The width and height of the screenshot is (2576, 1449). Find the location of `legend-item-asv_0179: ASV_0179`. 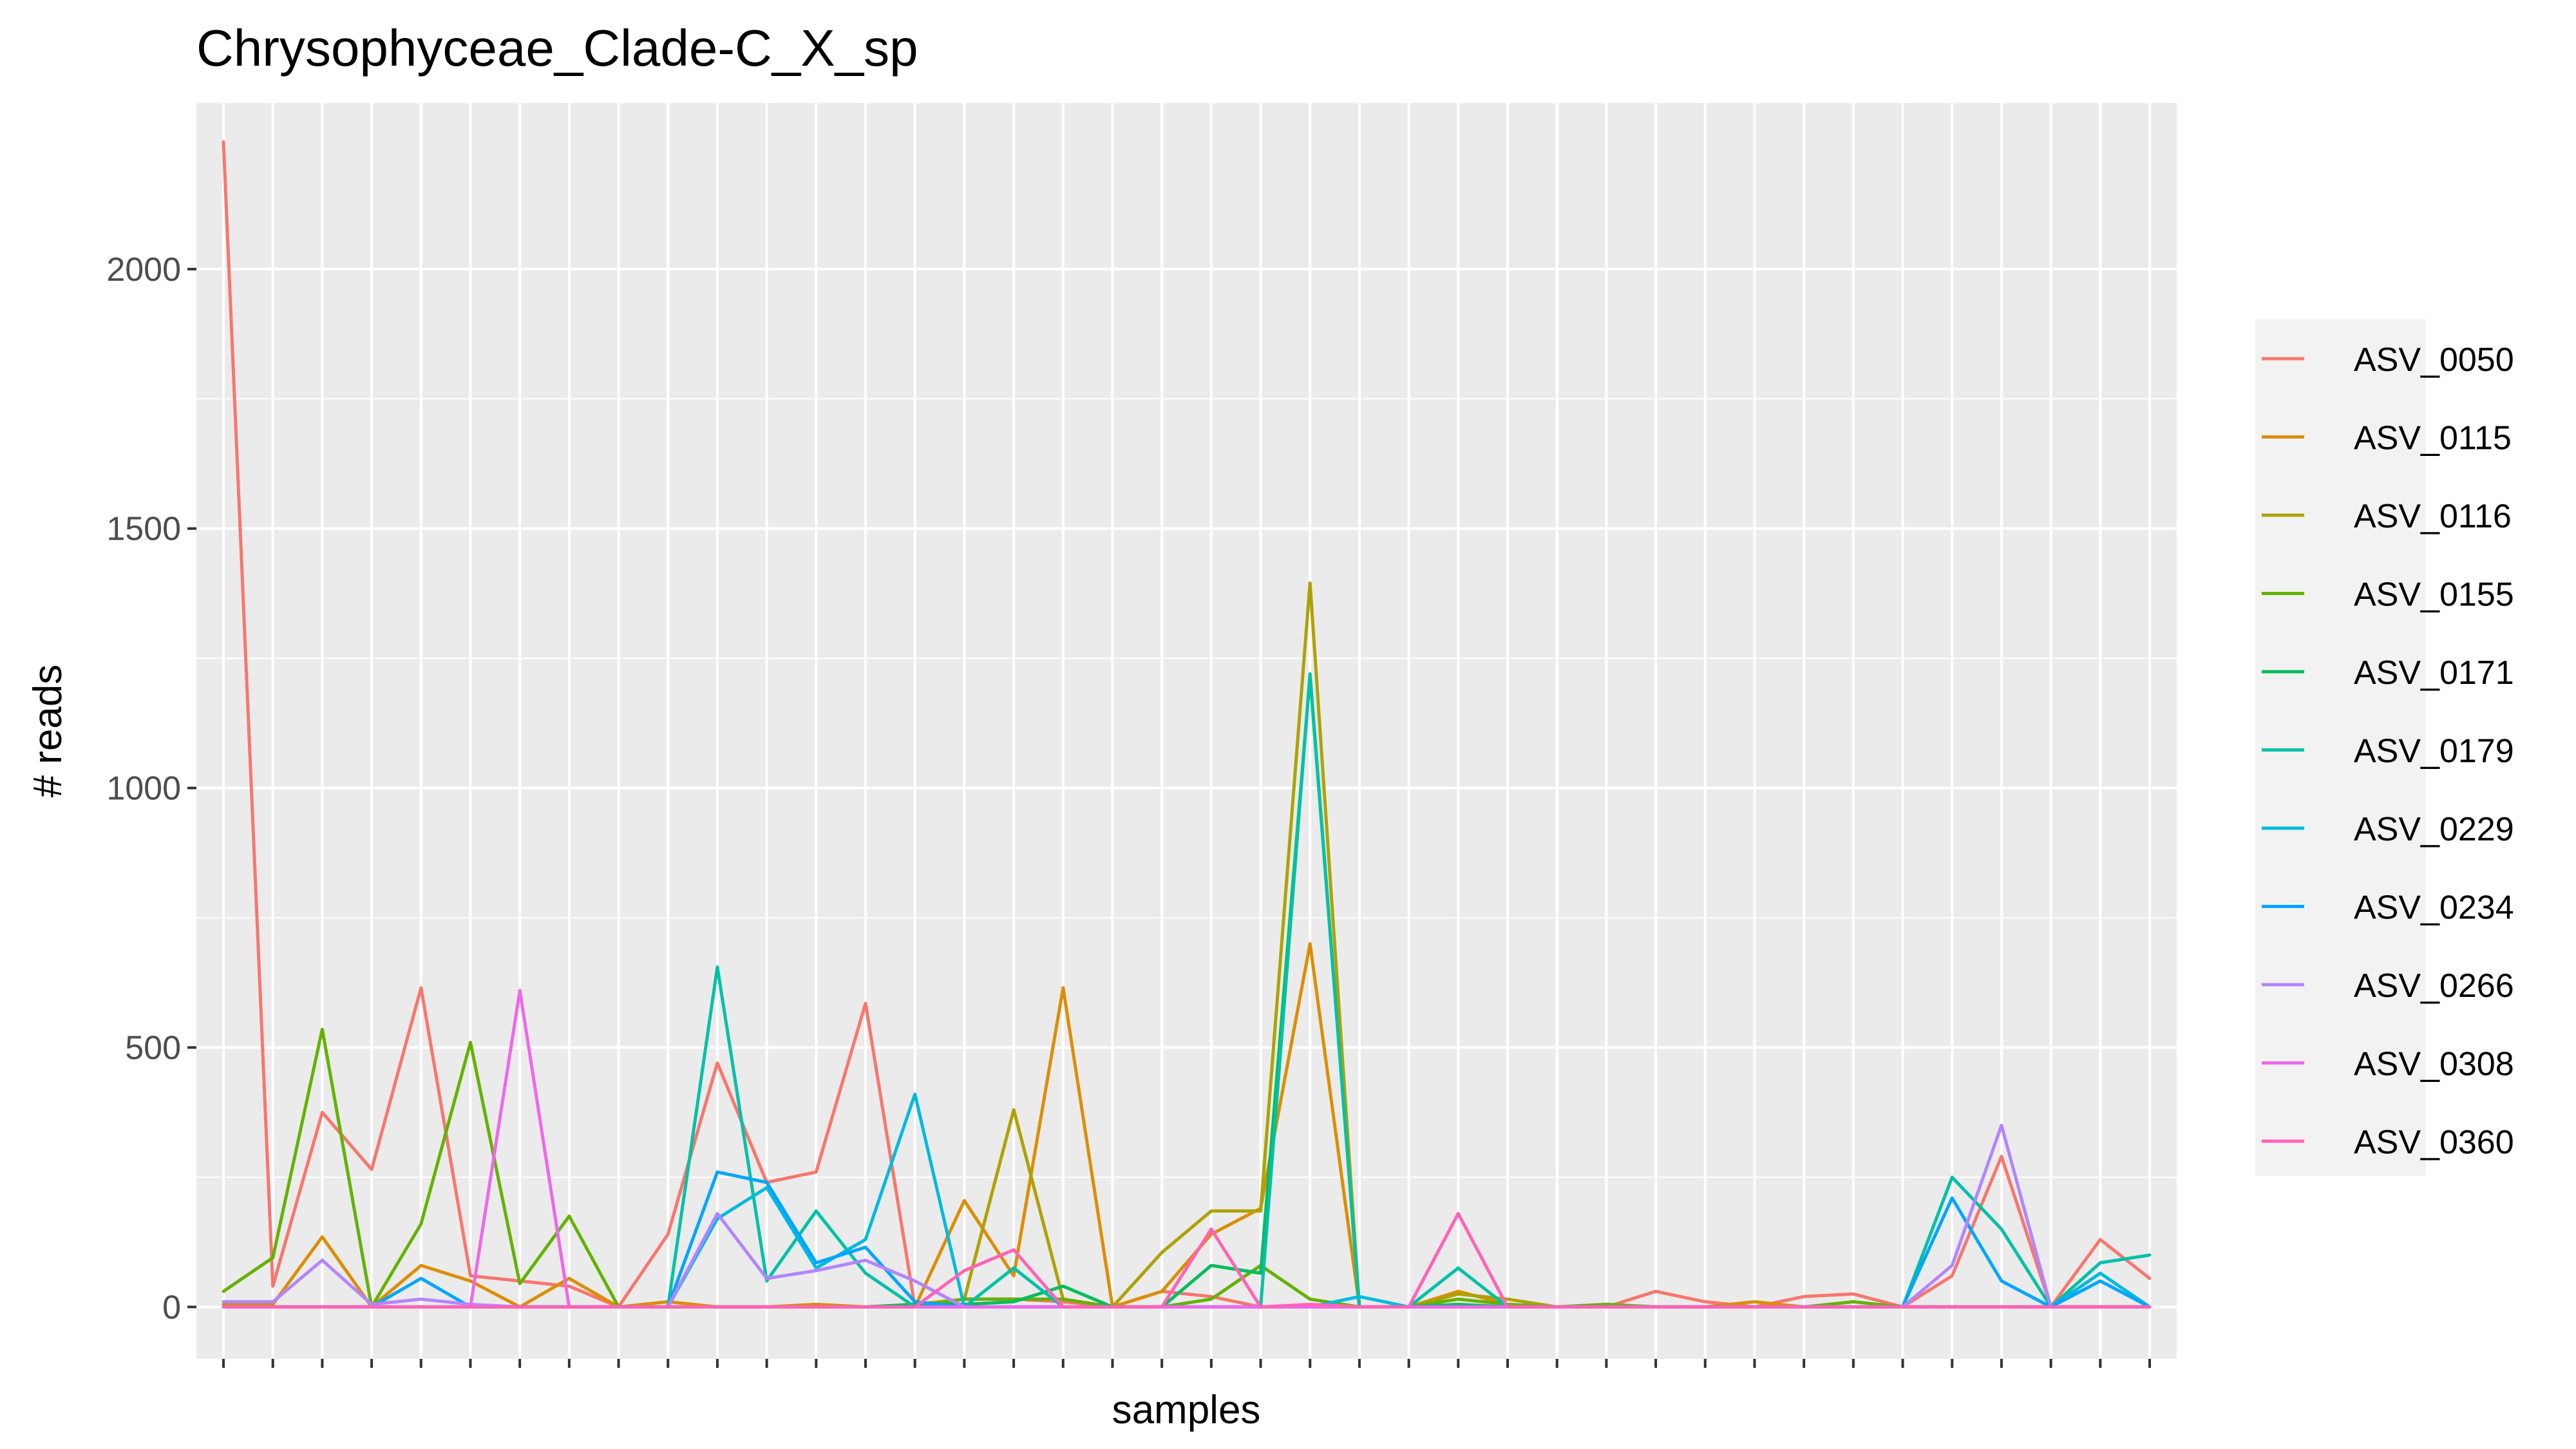

legend-item-asv_0179: ASV_0179 is located at coordinates (2388, 751).